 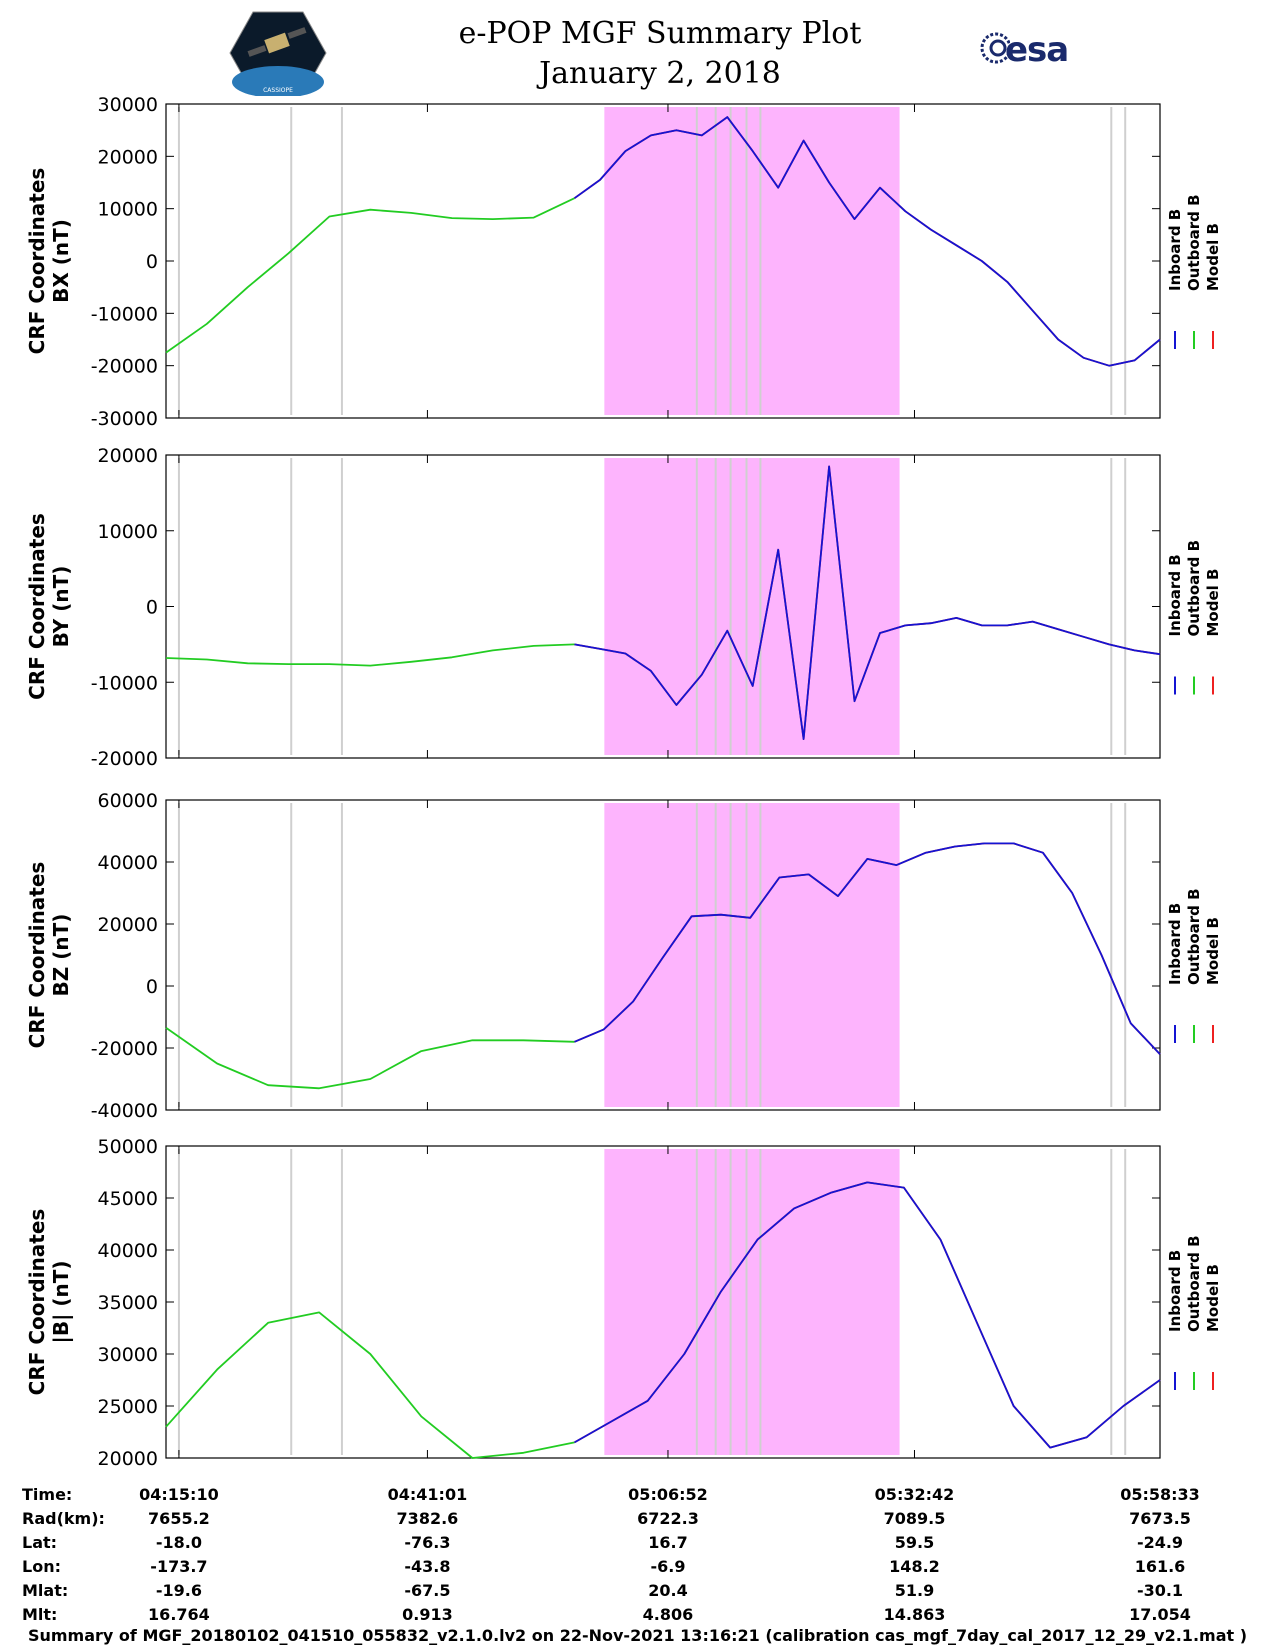 I want to click on y-tick-label: 25000, so click(x=128, y=1407).